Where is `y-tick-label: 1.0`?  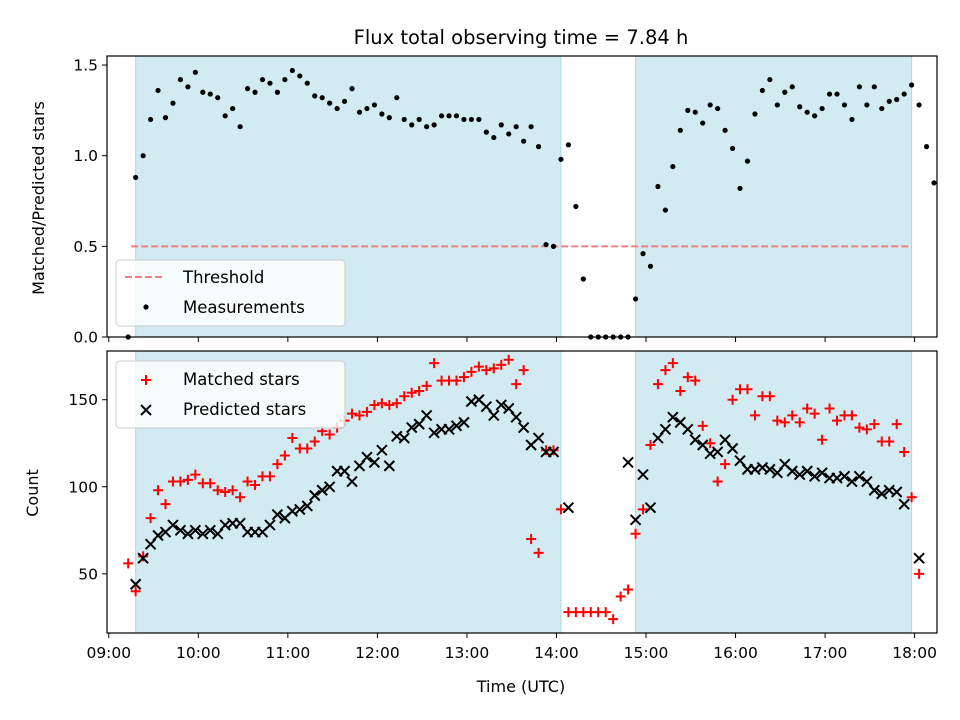
y-tick-label: 1.0 is located at coordinates (85, 156).